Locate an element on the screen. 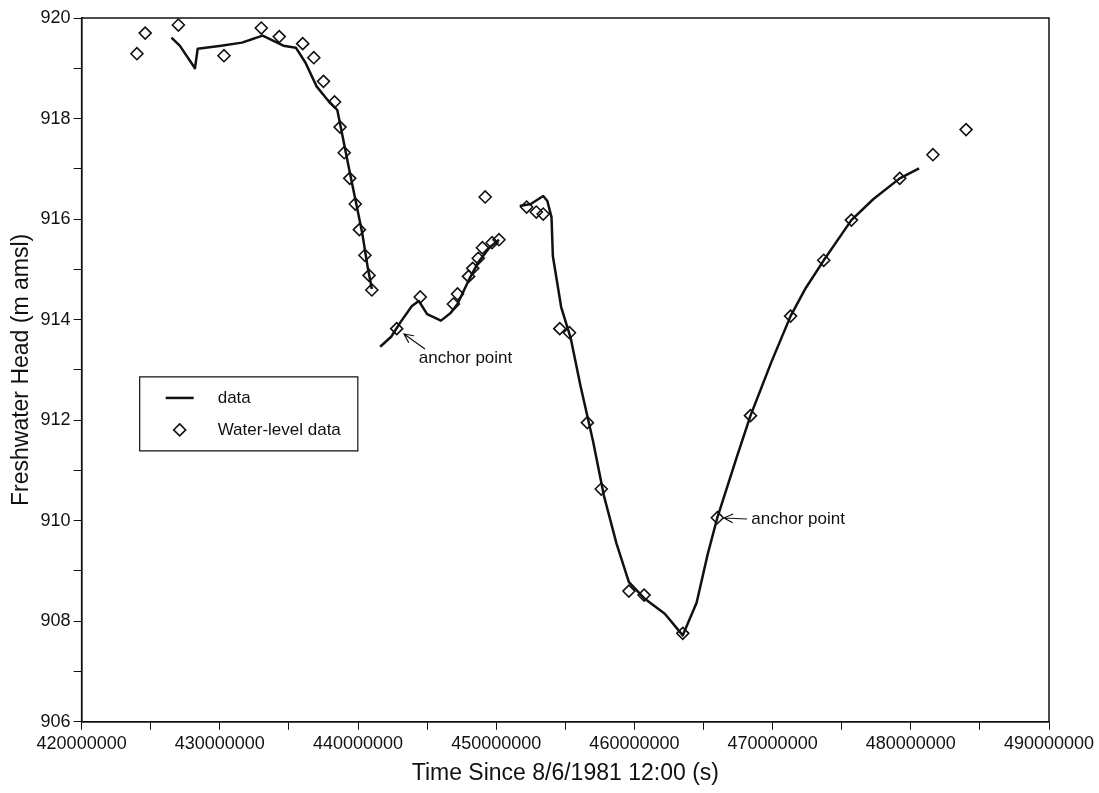 The height and width of the screenshot is (793, 1099). x-tick-label: 430000000 is located at coordinates (219, 742).